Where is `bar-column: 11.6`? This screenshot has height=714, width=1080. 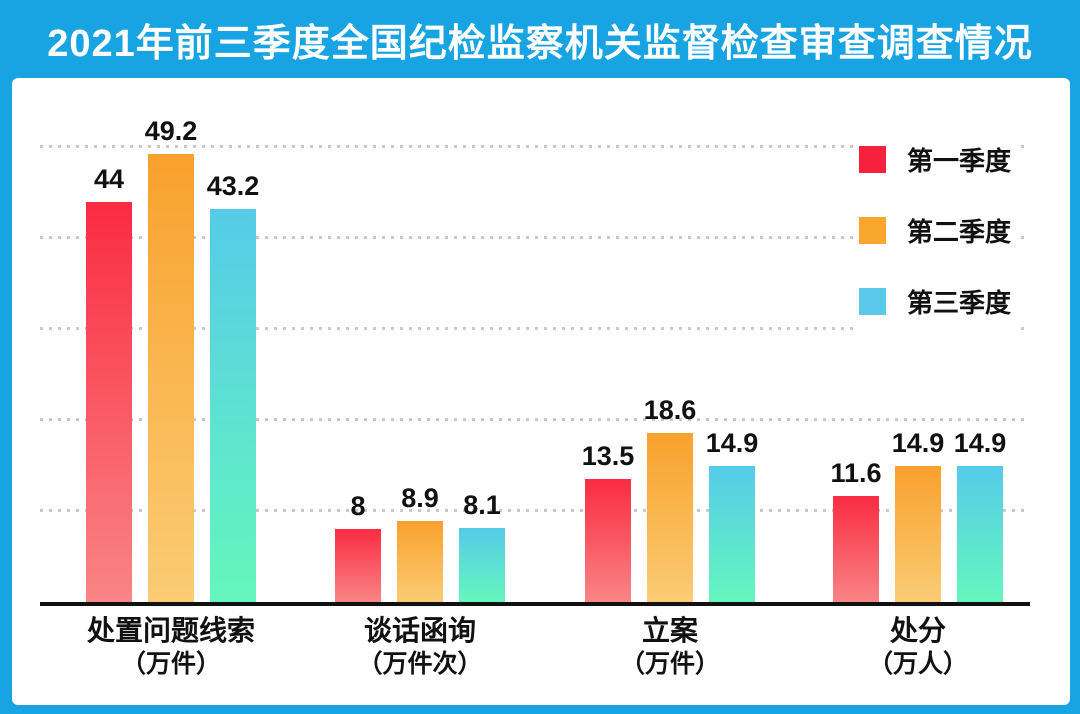
bar-column: 11.6 is located at coordinates (856, 530).